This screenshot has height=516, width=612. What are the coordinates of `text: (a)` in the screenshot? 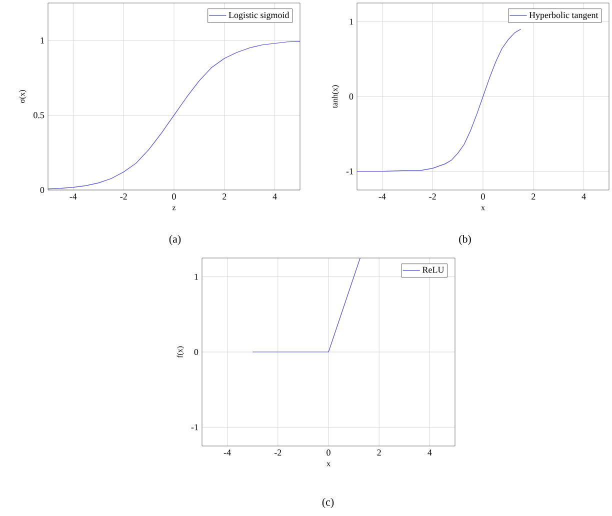 It's located at (175, 240).